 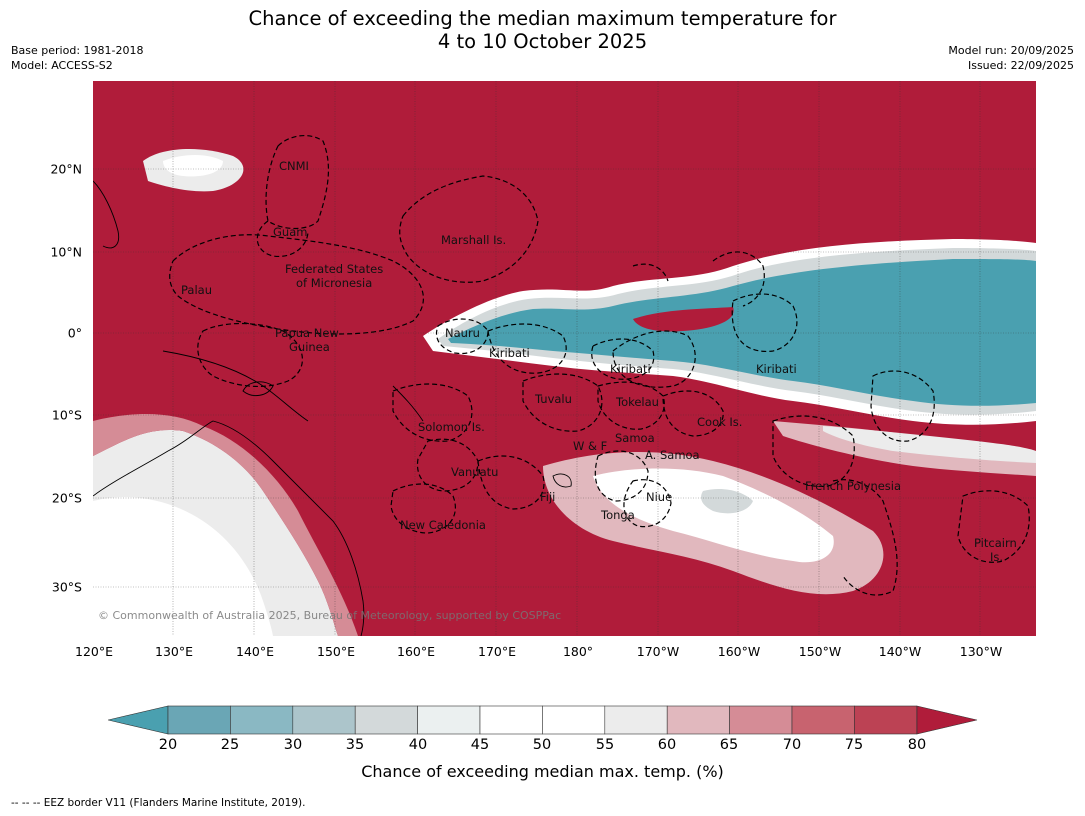 I want to click on equatorial-blue-band, so click(x=742, y=332).